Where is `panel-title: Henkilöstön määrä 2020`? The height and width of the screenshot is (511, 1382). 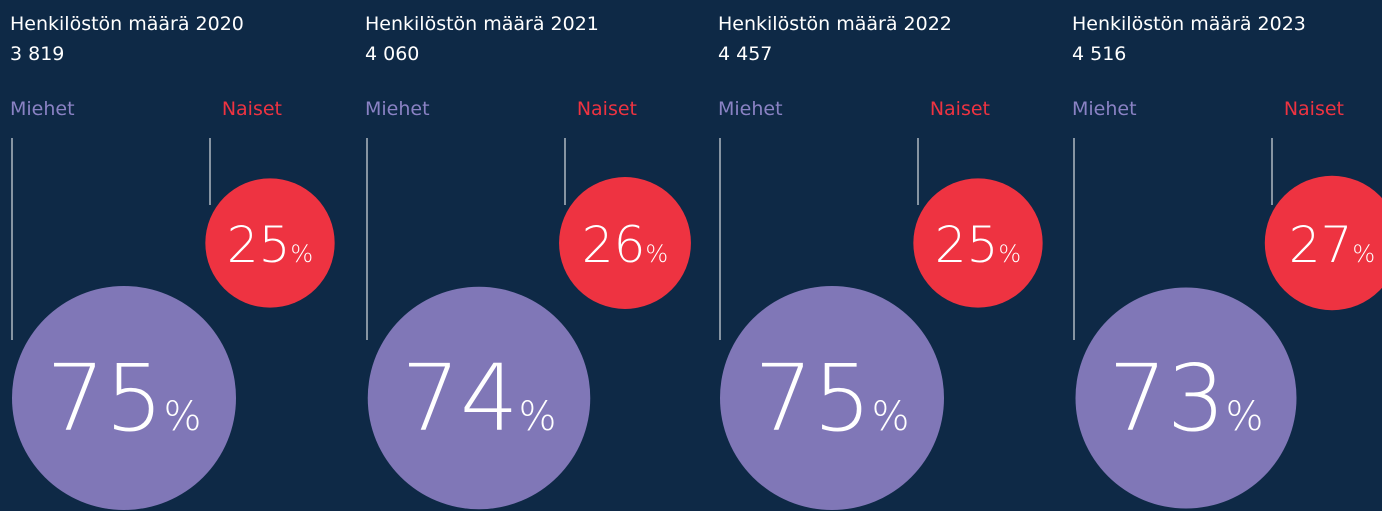
panel-title: Henkilöstön määrä 2020 is located at coordinates (127, 24).